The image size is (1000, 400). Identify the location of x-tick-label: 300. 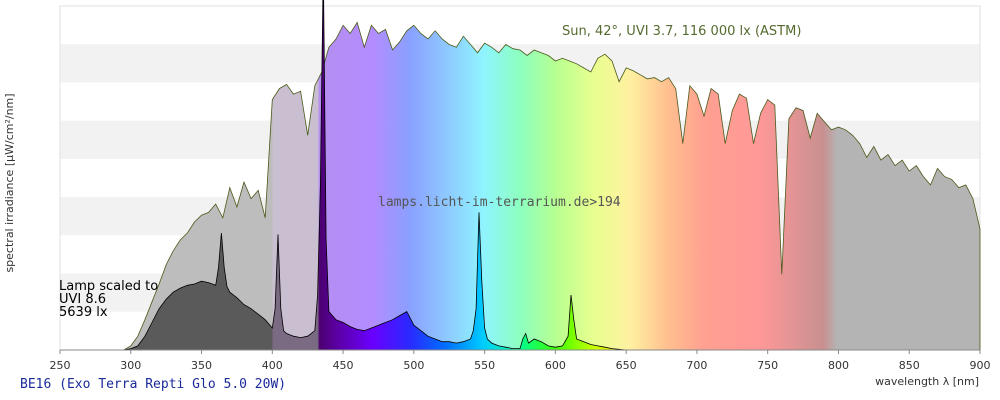
(130, 365).